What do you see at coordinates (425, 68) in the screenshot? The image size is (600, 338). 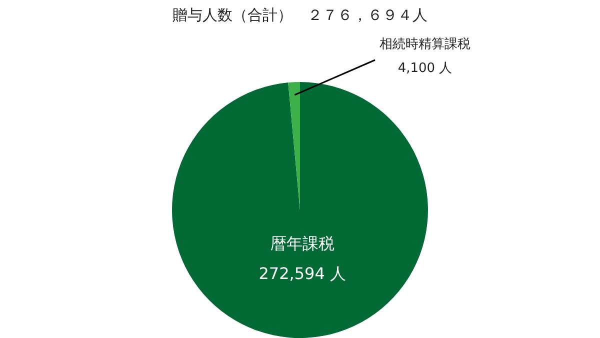 I see `data-label: 4,100 人` at bounding box center [425, 68].